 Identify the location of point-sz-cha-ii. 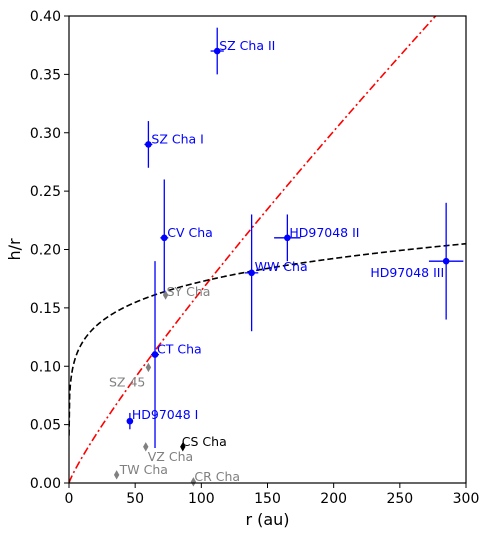
(217, 51).